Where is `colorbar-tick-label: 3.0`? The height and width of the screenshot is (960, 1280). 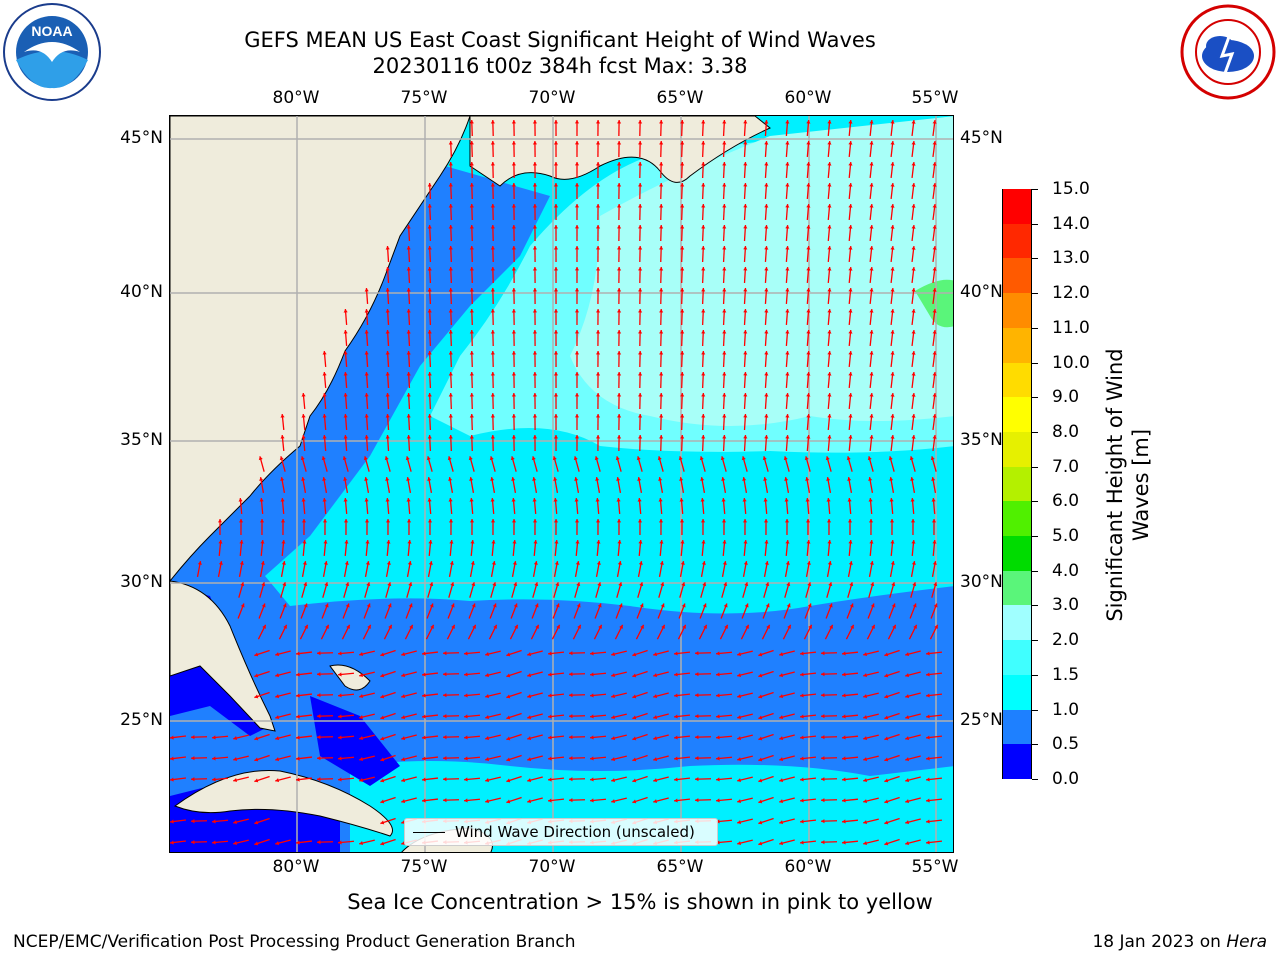
colorbar-tick-label: 3.0 is located at coordinates (1055, 605).